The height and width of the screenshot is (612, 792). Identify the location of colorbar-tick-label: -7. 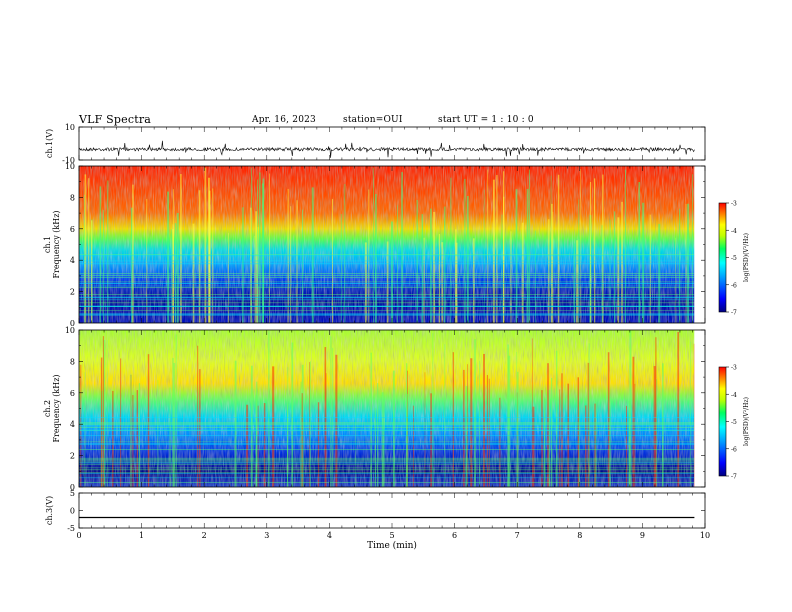
(734, 477).